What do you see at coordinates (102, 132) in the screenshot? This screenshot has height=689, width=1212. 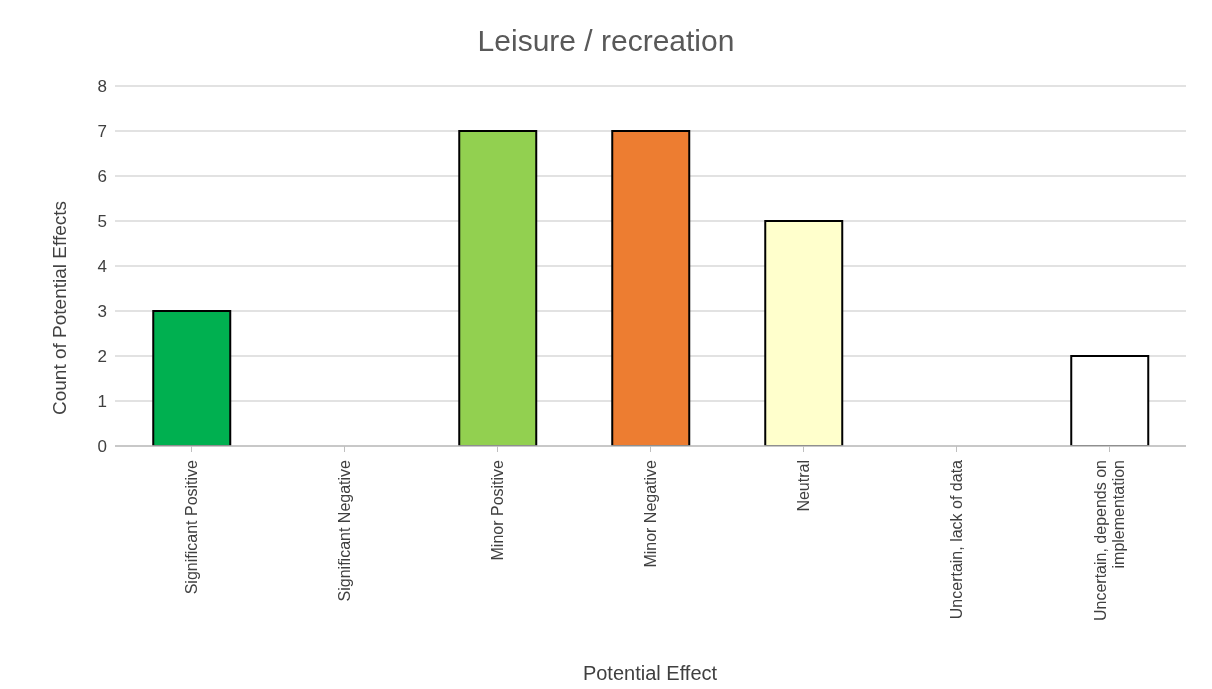 I see `y-tick-label: 7` at bounding box center [102, 132].